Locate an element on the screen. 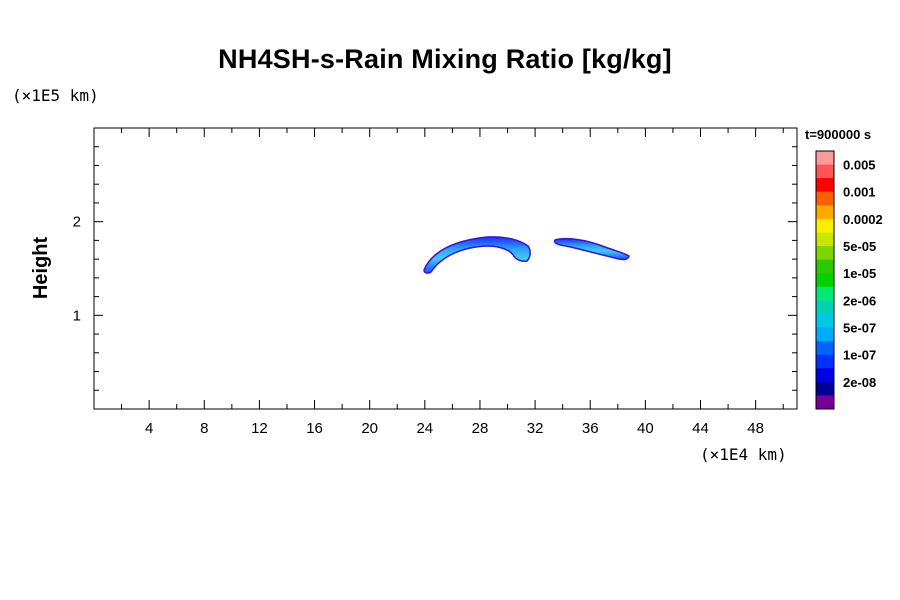  y-tick-label: 1 is located at coordinates (77, 315).